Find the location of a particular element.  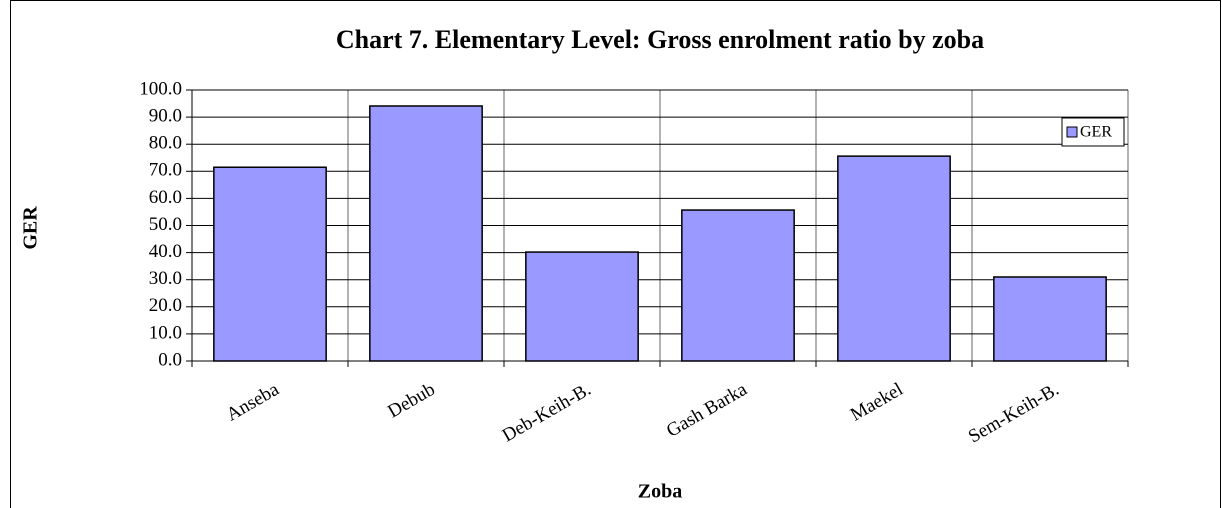

y-tick-label: 40.0 is located at coordinates (165, 251).